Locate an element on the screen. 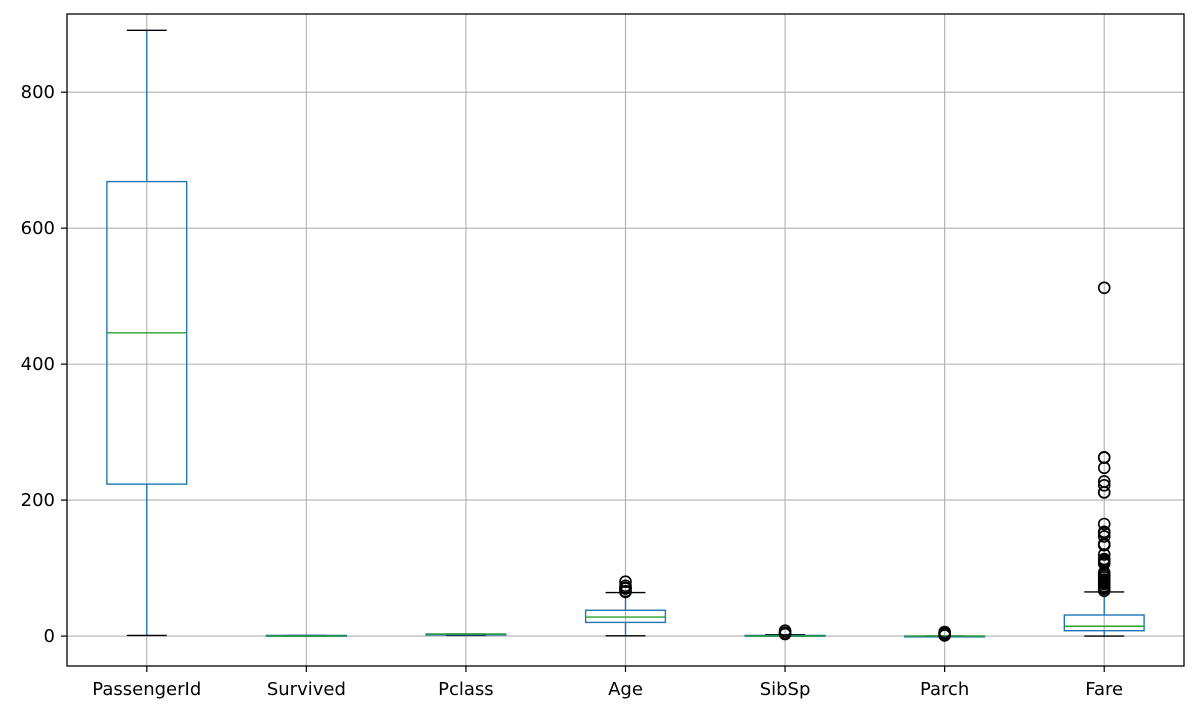 The height and width of the screenshot is (714, 1197). y-tick-label: 200 is located at coordinates (38, 500).